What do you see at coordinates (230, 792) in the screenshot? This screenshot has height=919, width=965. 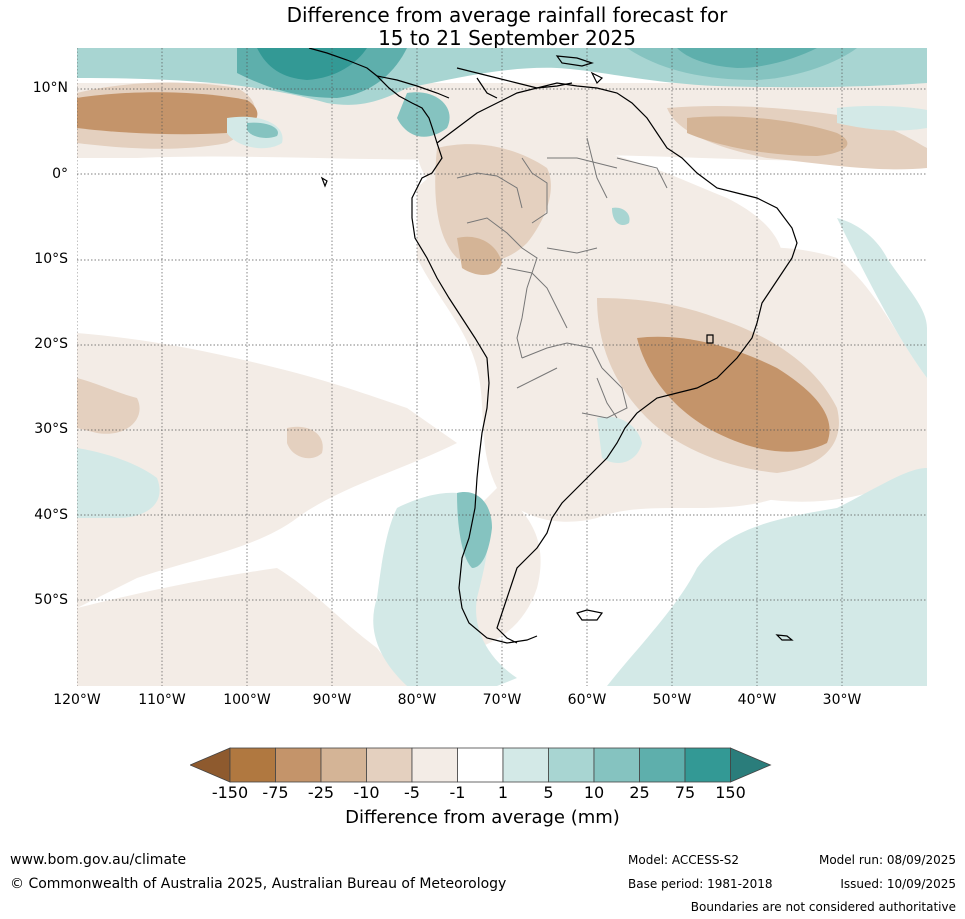 I see `colorbar-tick-label: -150` at bounding box center [230, 792].